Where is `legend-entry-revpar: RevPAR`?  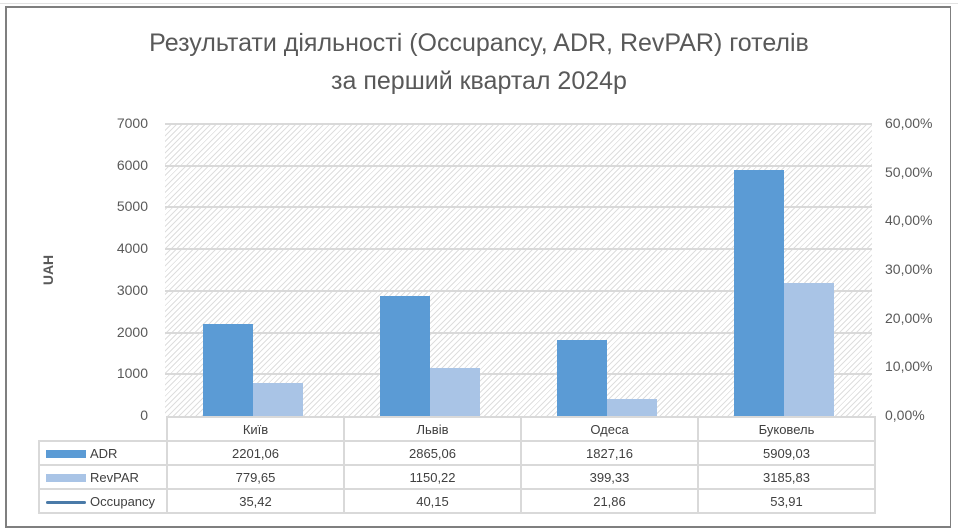
legend-entry-revpar: RevPAR is located at coordinates (103, 477).